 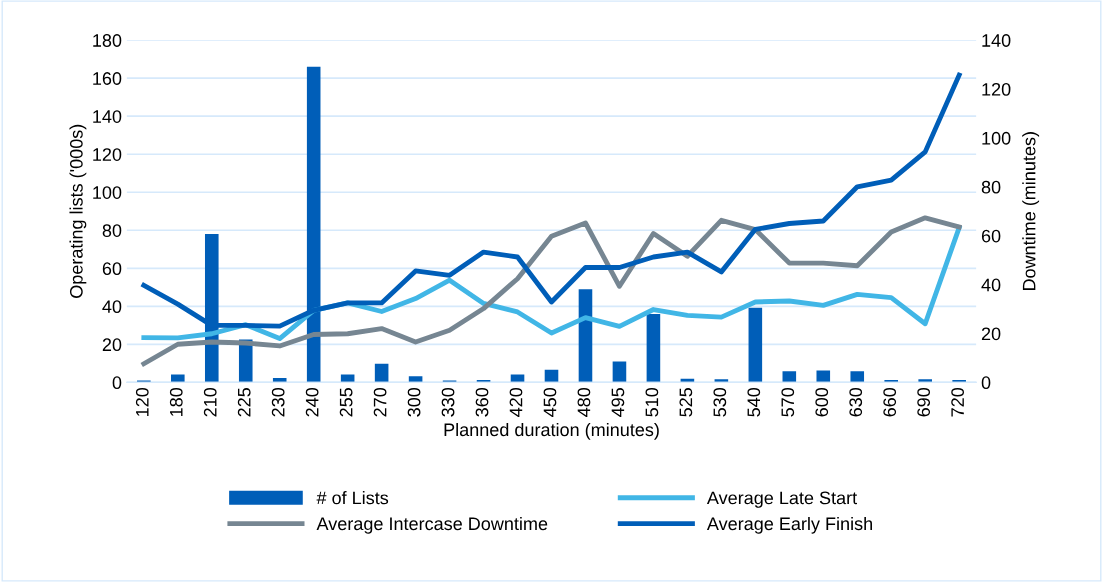 I want to click on x-tick-label: 270, so click(x=380, y=402).